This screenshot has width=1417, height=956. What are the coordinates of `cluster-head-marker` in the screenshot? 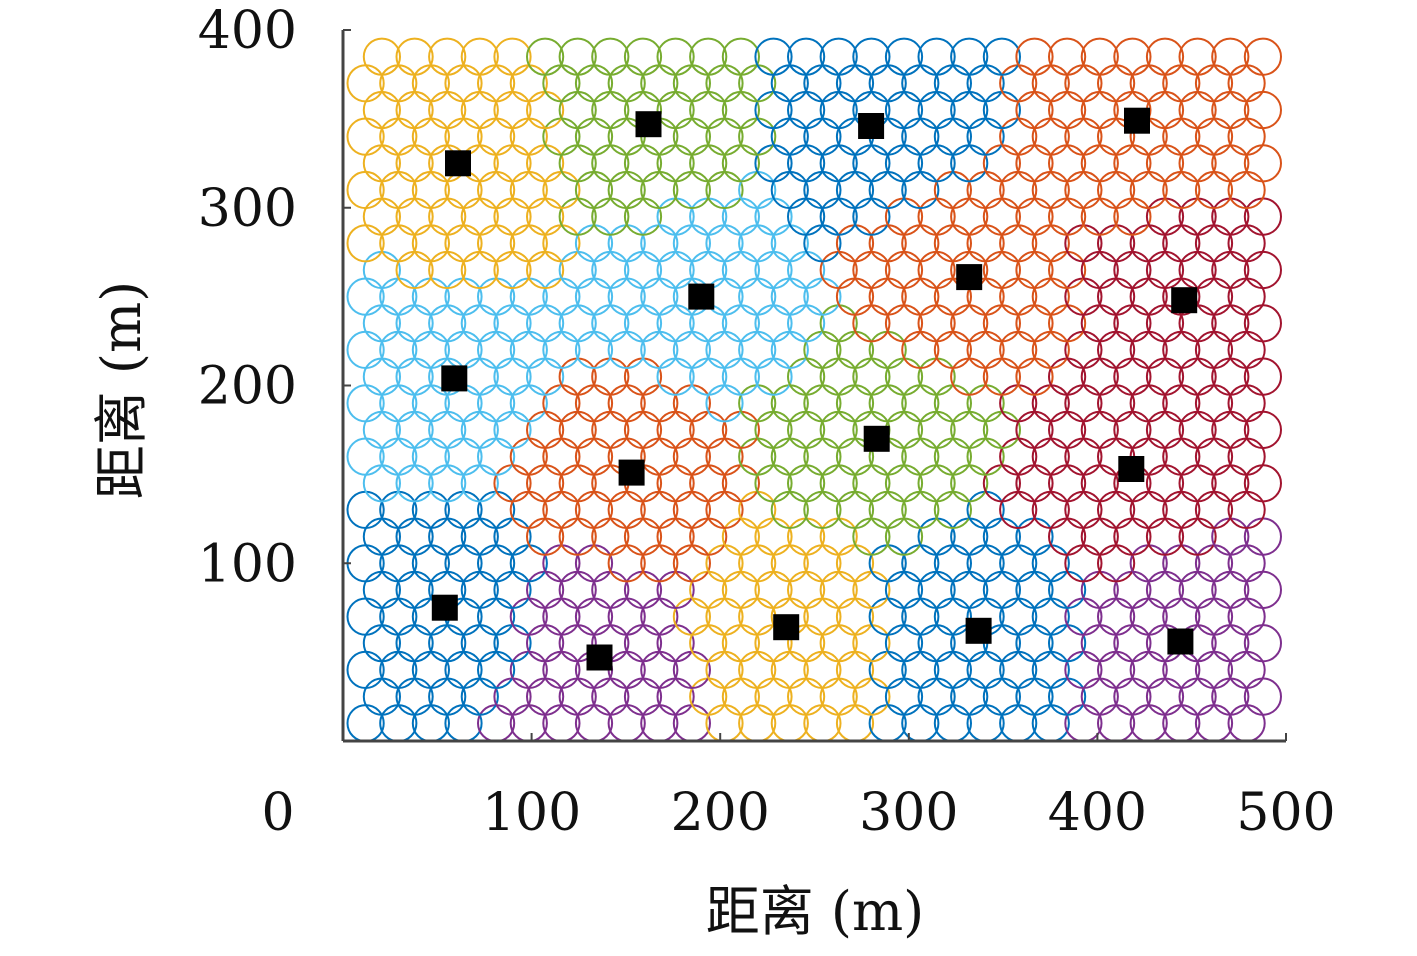 It's located at (454, 378).